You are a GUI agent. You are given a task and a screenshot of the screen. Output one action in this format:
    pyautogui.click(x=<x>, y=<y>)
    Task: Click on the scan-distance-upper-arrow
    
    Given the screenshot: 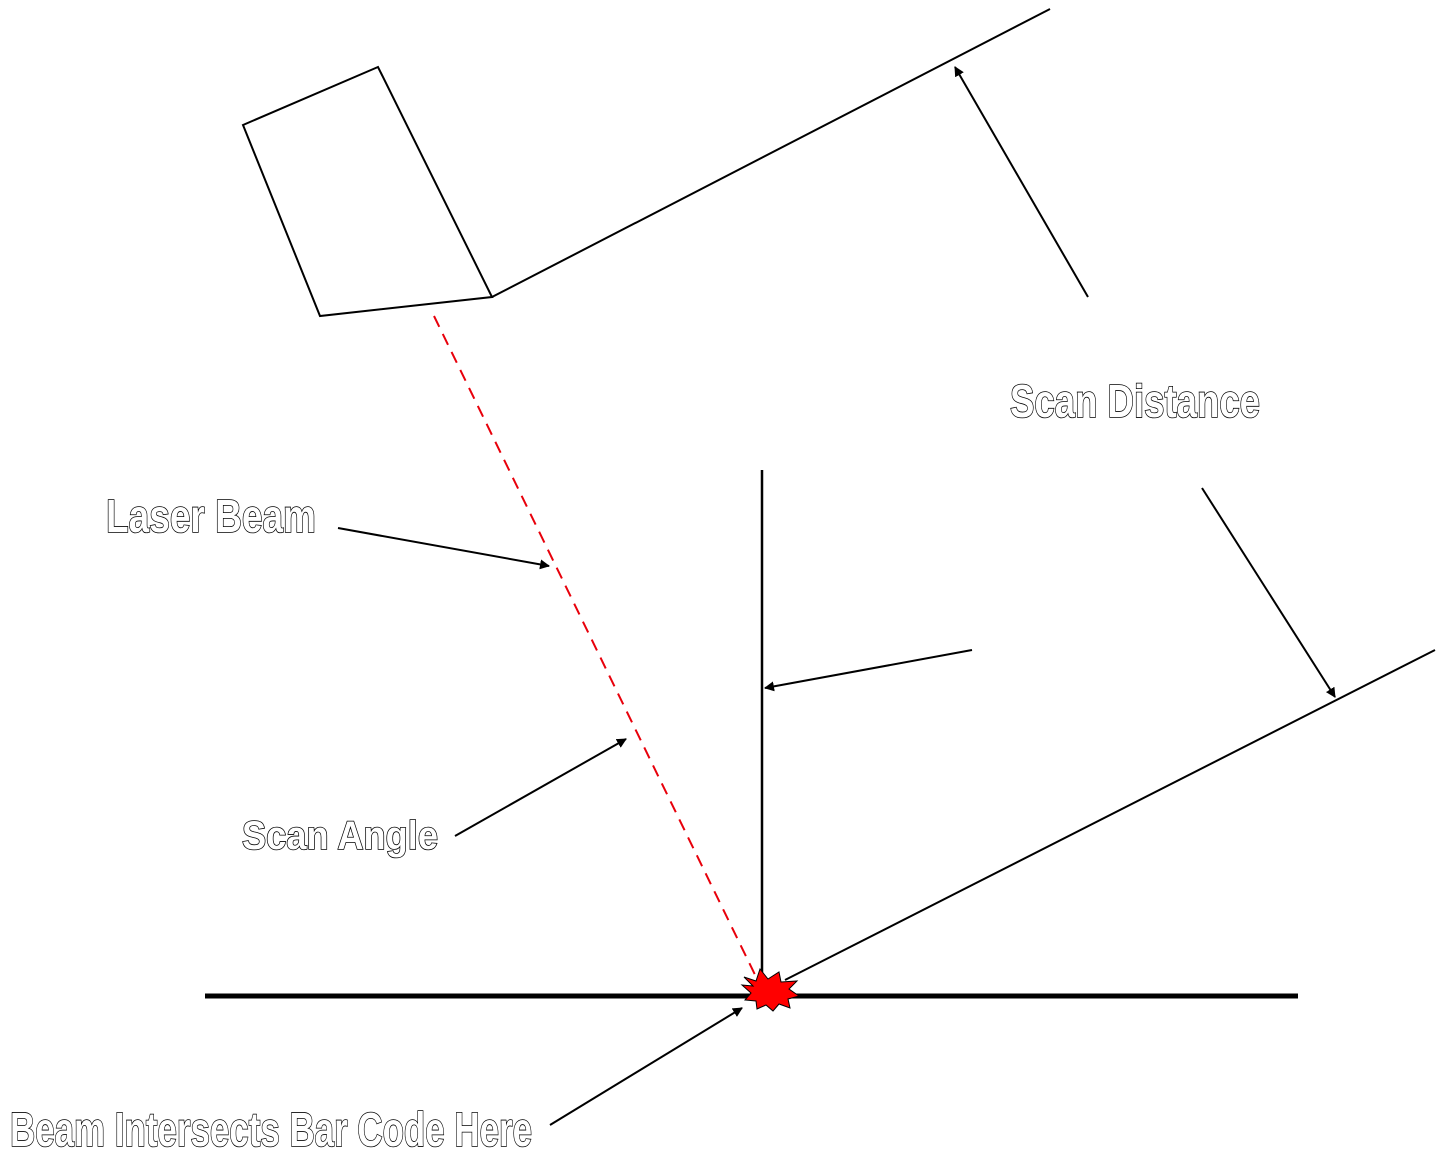 What is the action you would take?
    pyautogui.click(x=1021, y=182)
    